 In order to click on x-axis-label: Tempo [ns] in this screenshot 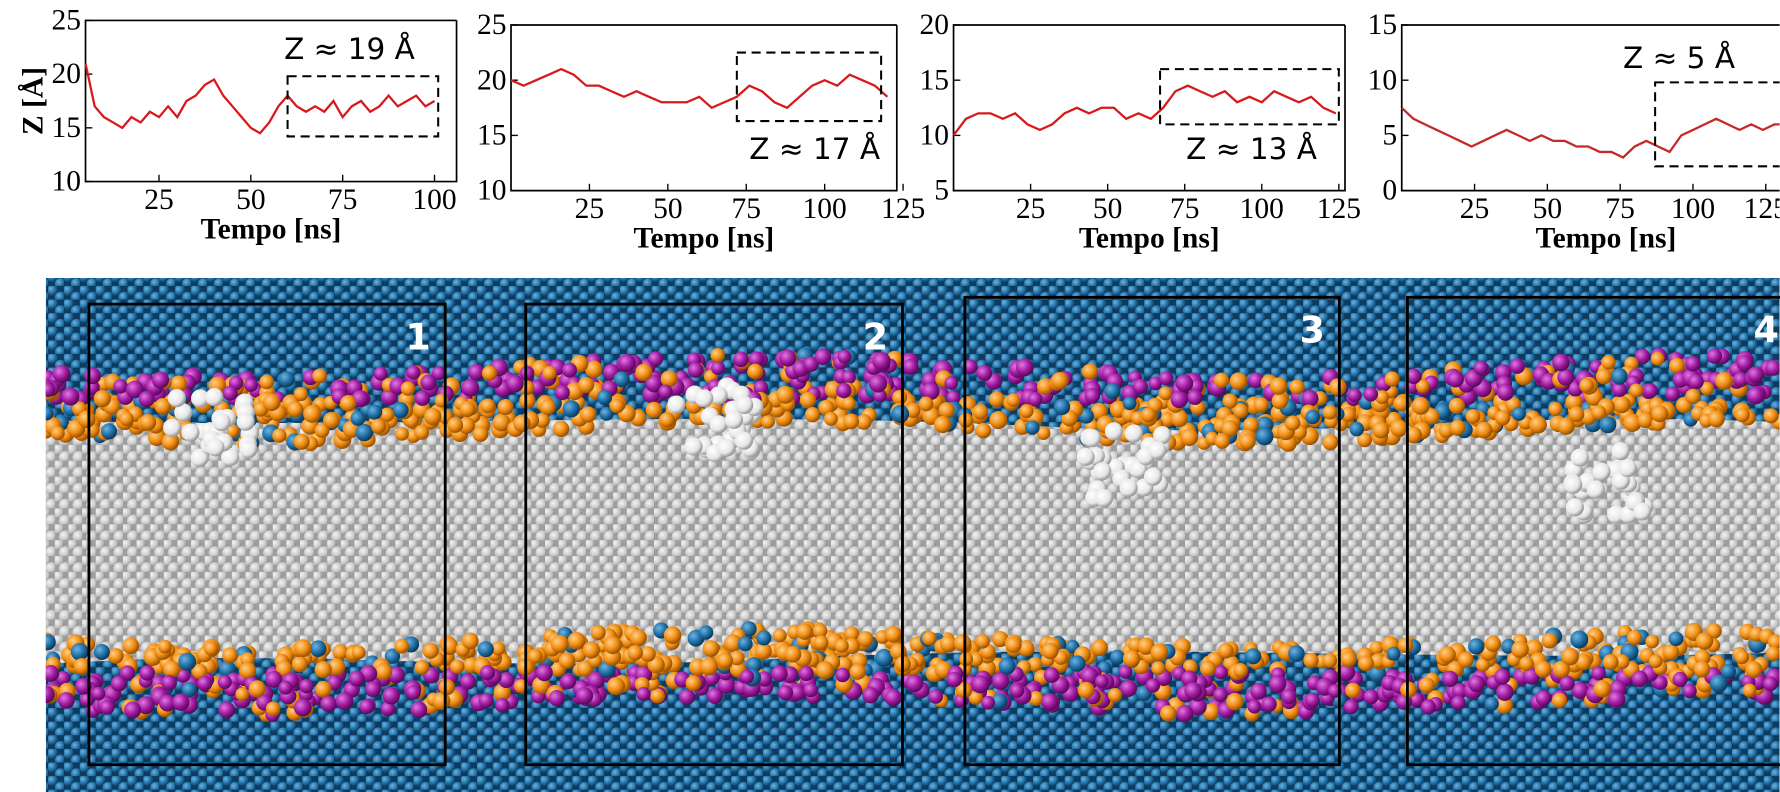, I will do `click(271, 229)`.